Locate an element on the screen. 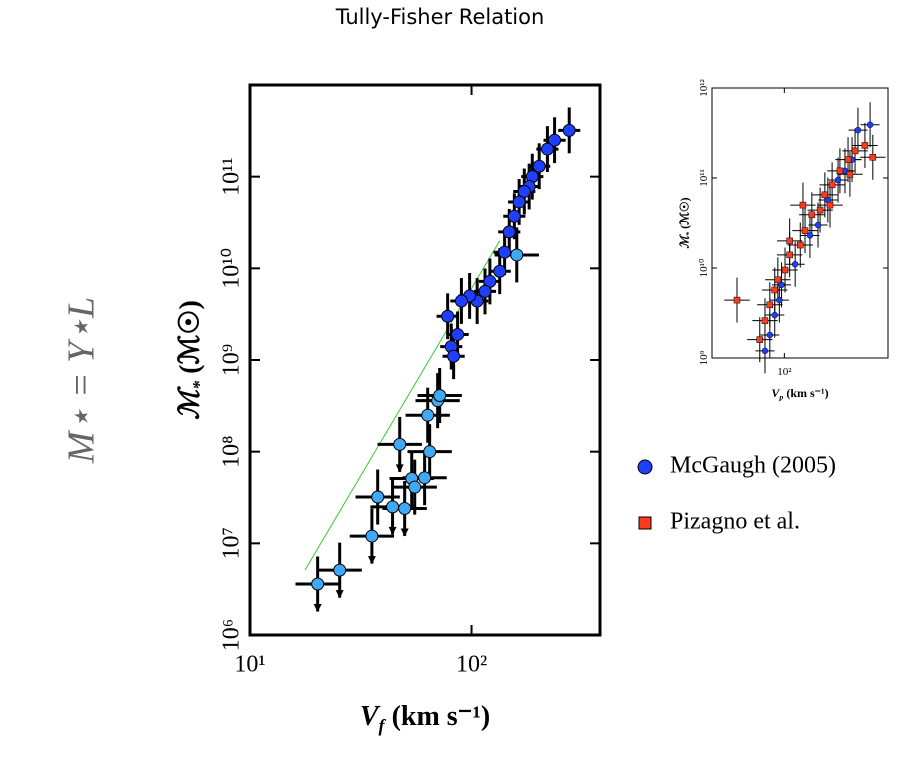 The width and height of the screenshot is (915, 760). axis-label: Vf (km s⁻¹) is located at coordinates (425, 718).